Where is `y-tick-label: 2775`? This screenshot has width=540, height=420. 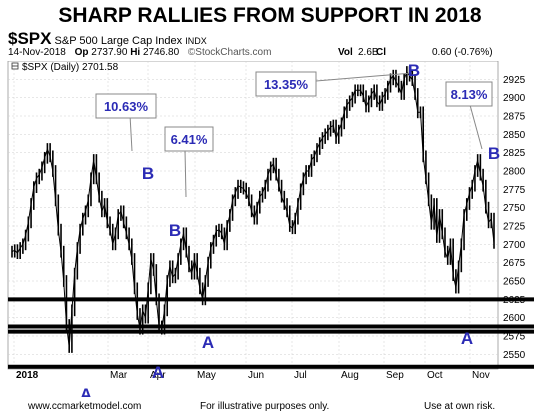 y-tick-label: 2775 is located at coordinates (514, 190).